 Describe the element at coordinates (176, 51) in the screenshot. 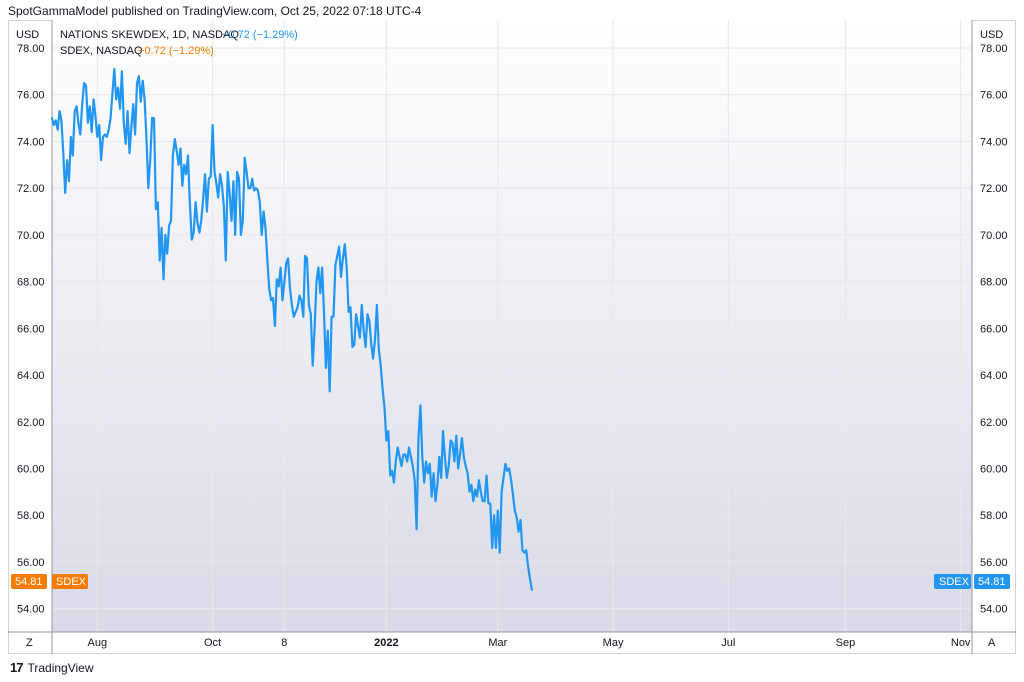

I see `legend-line2-change: −0.72 (−1.29%)` at that location.